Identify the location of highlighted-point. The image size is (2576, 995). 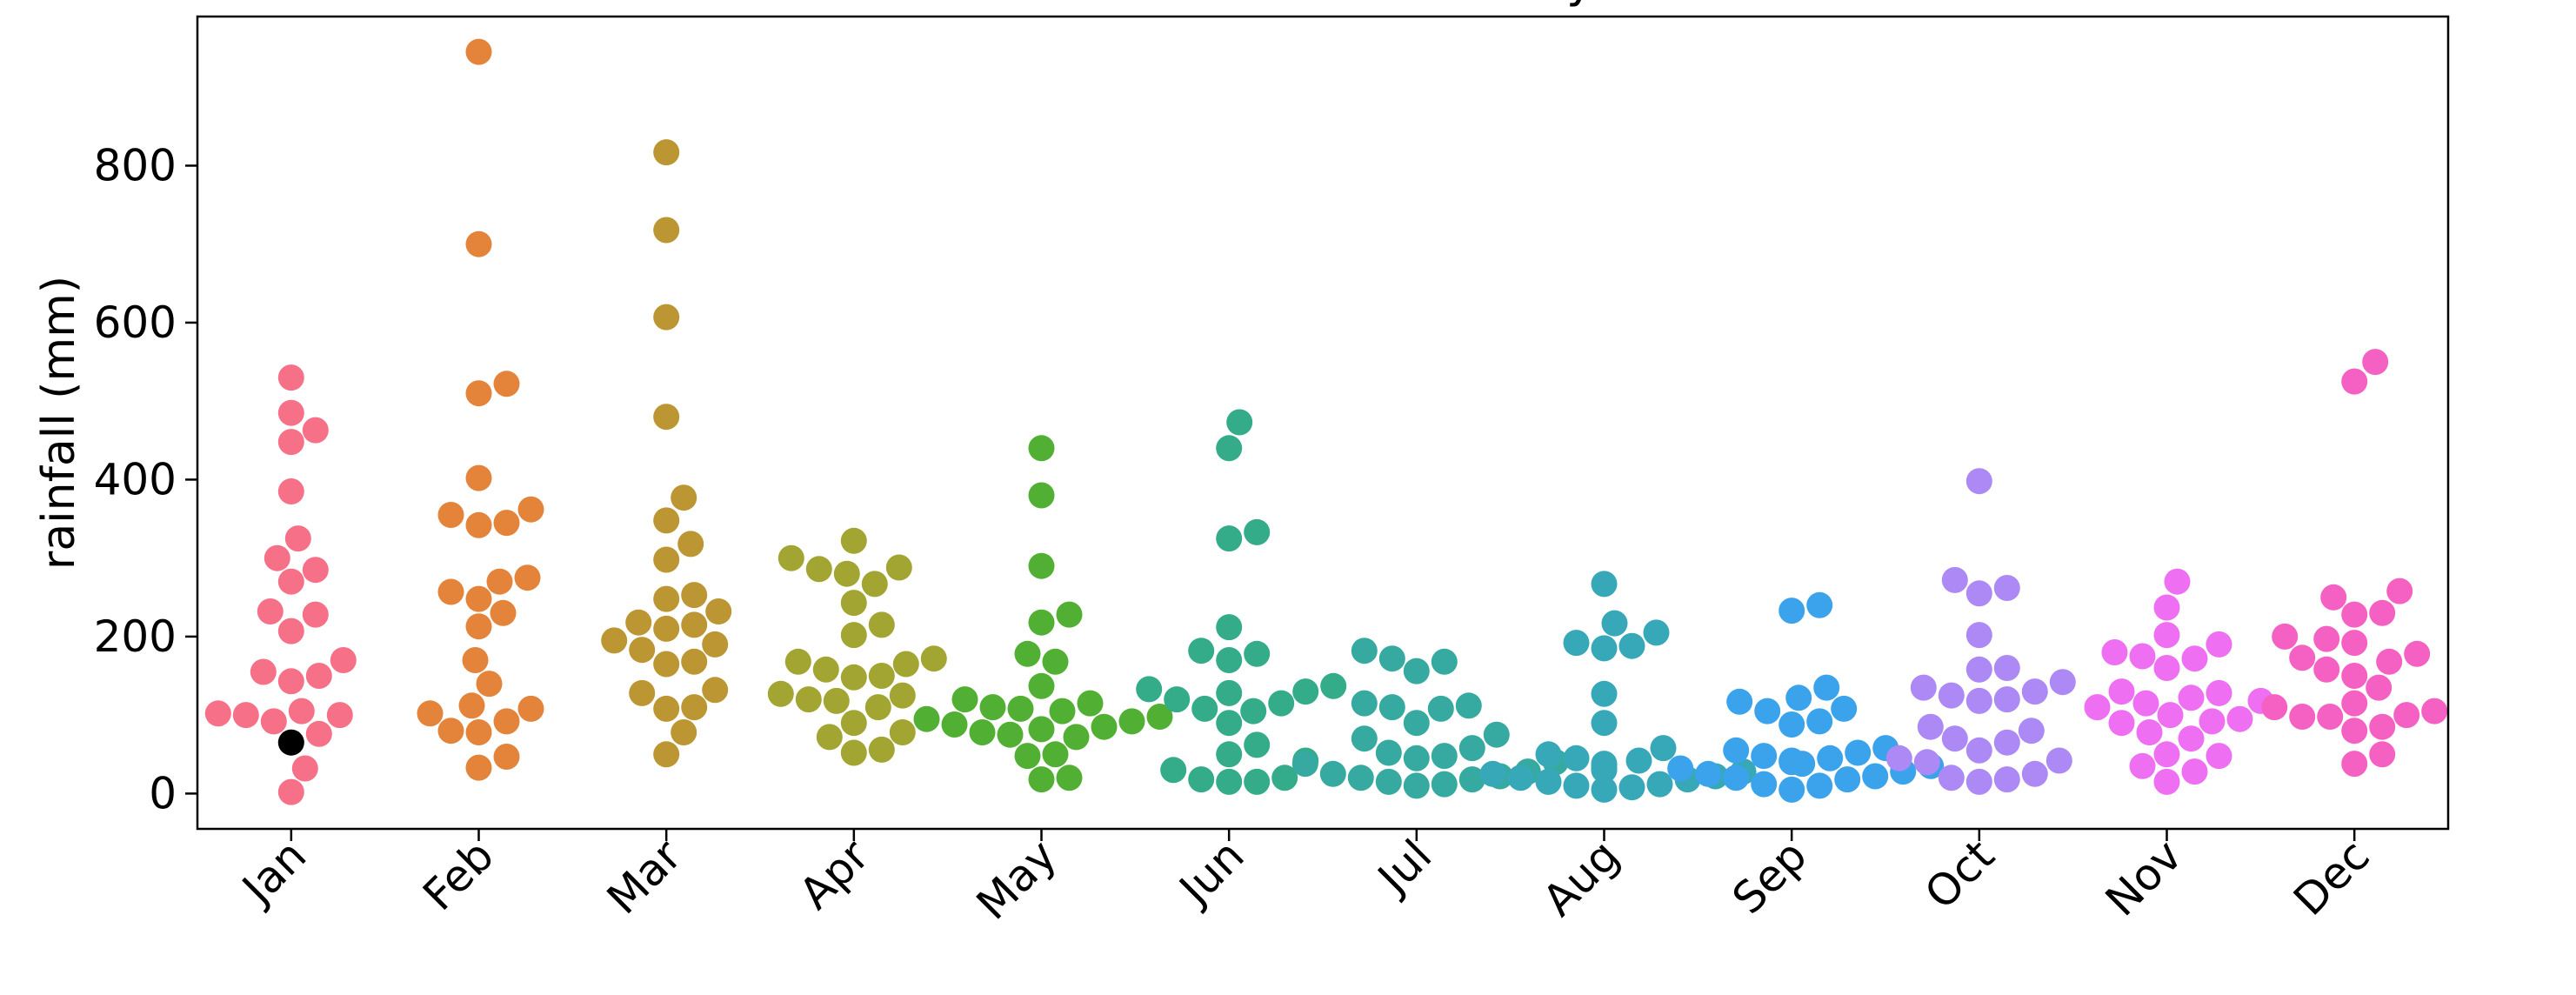
(290, 742).